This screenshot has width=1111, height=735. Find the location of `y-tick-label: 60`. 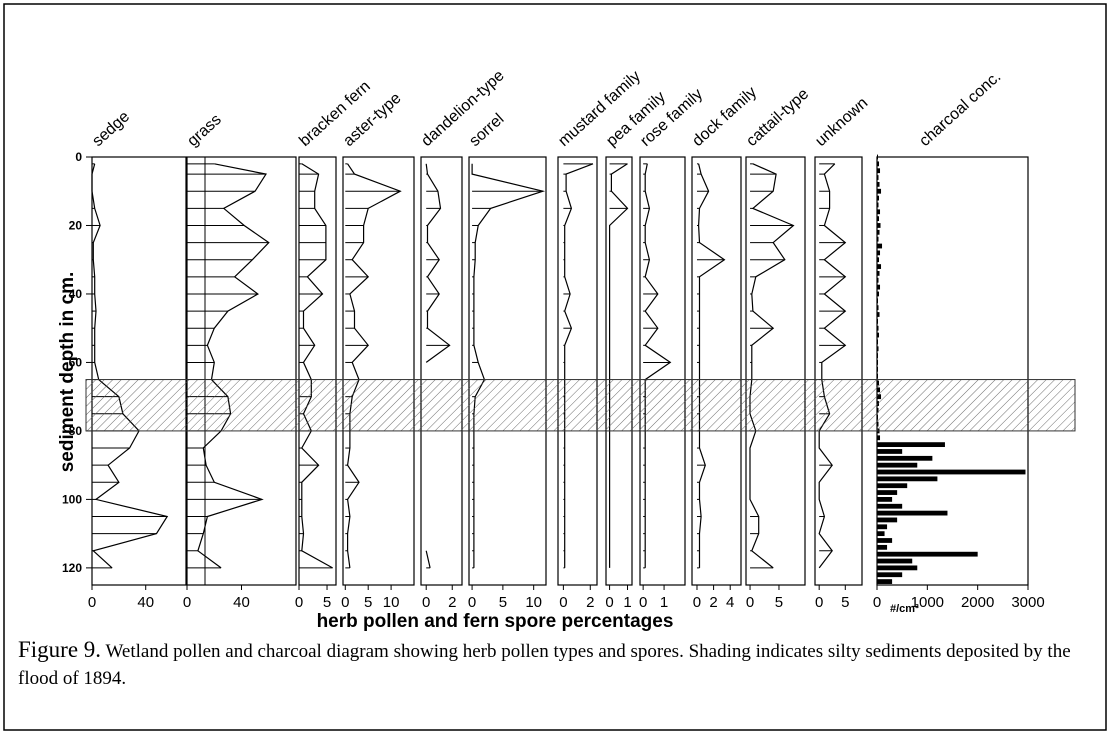

y-tick-label: 60 is located at coordinates (76, 362).